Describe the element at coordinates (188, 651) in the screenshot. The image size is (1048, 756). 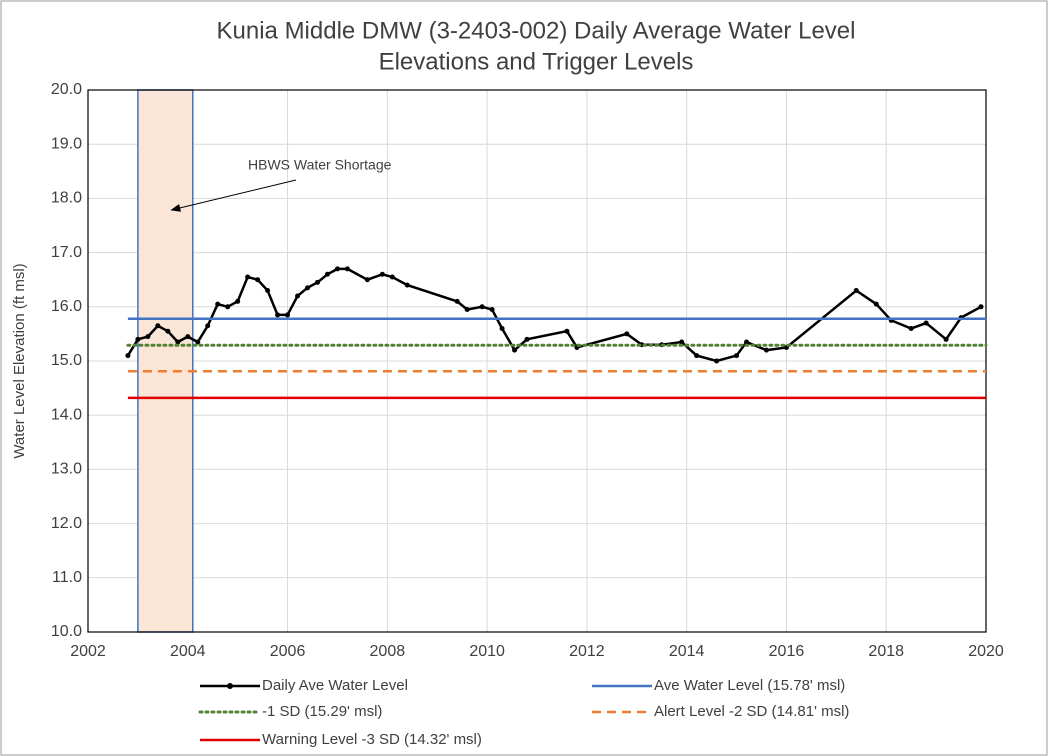
I see `x-tick-label: 2004` at that location.